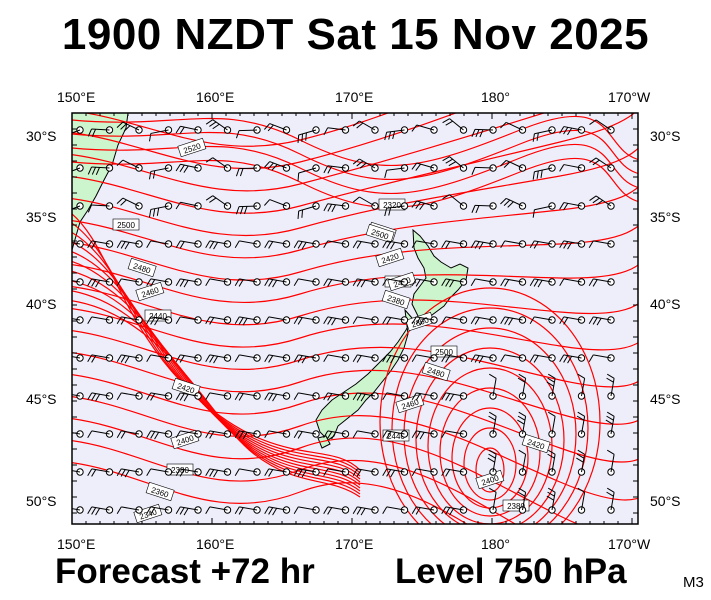 The height and width of the screenshot is (600, 711). I want to click on lat-label-right-50s: 50°S, so click(665, 501).